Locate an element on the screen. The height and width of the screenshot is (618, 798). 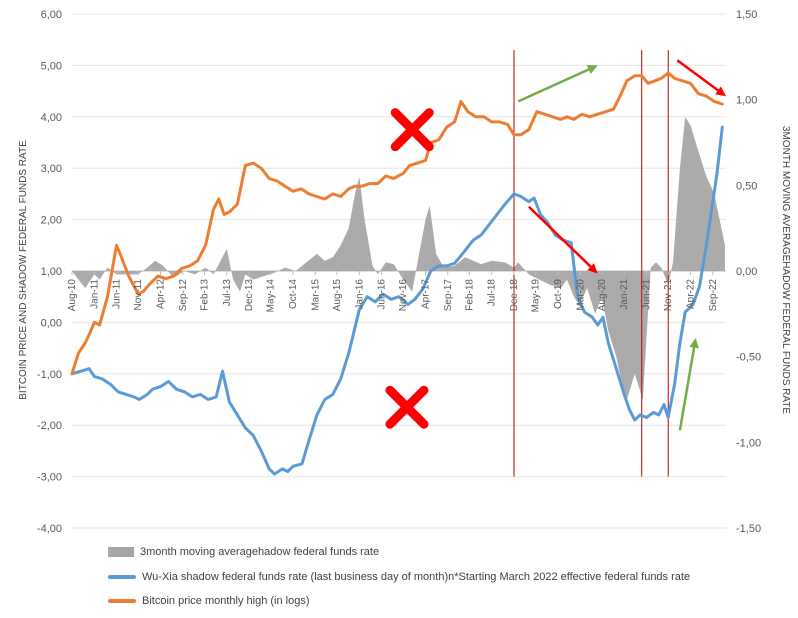
x-tick-label: Nov-16 is located at coordinates (403, 295).